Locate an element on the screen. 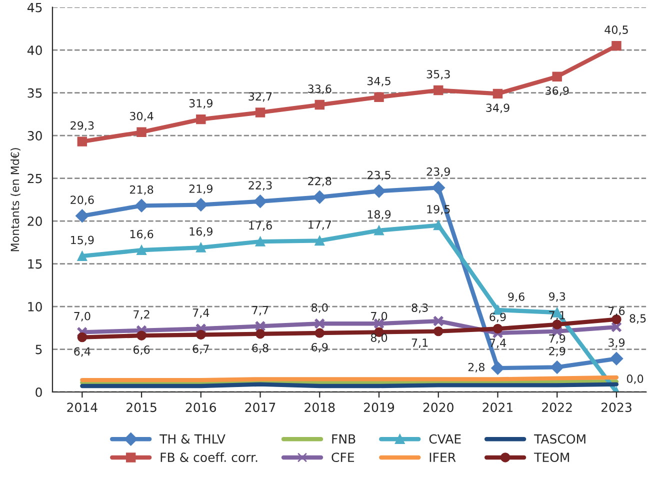  y-tick-label: 0 is located at coordinates (39, 392).